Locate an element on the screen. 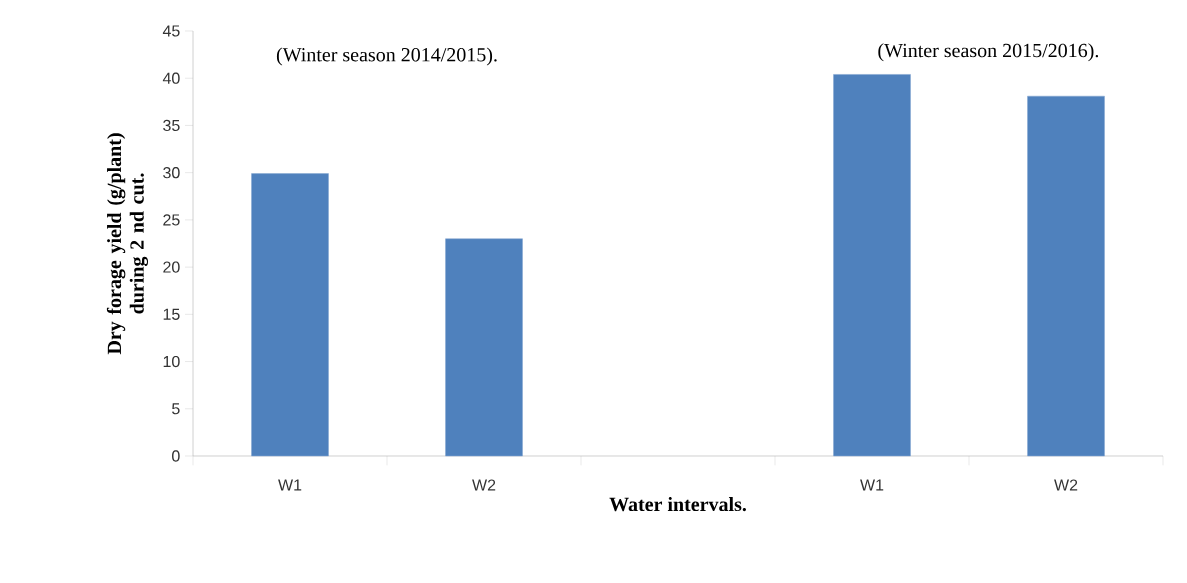 The width and height of the screenshot is (1187, 583). y-tick-label: 0 is located at coordinates (176, 456).